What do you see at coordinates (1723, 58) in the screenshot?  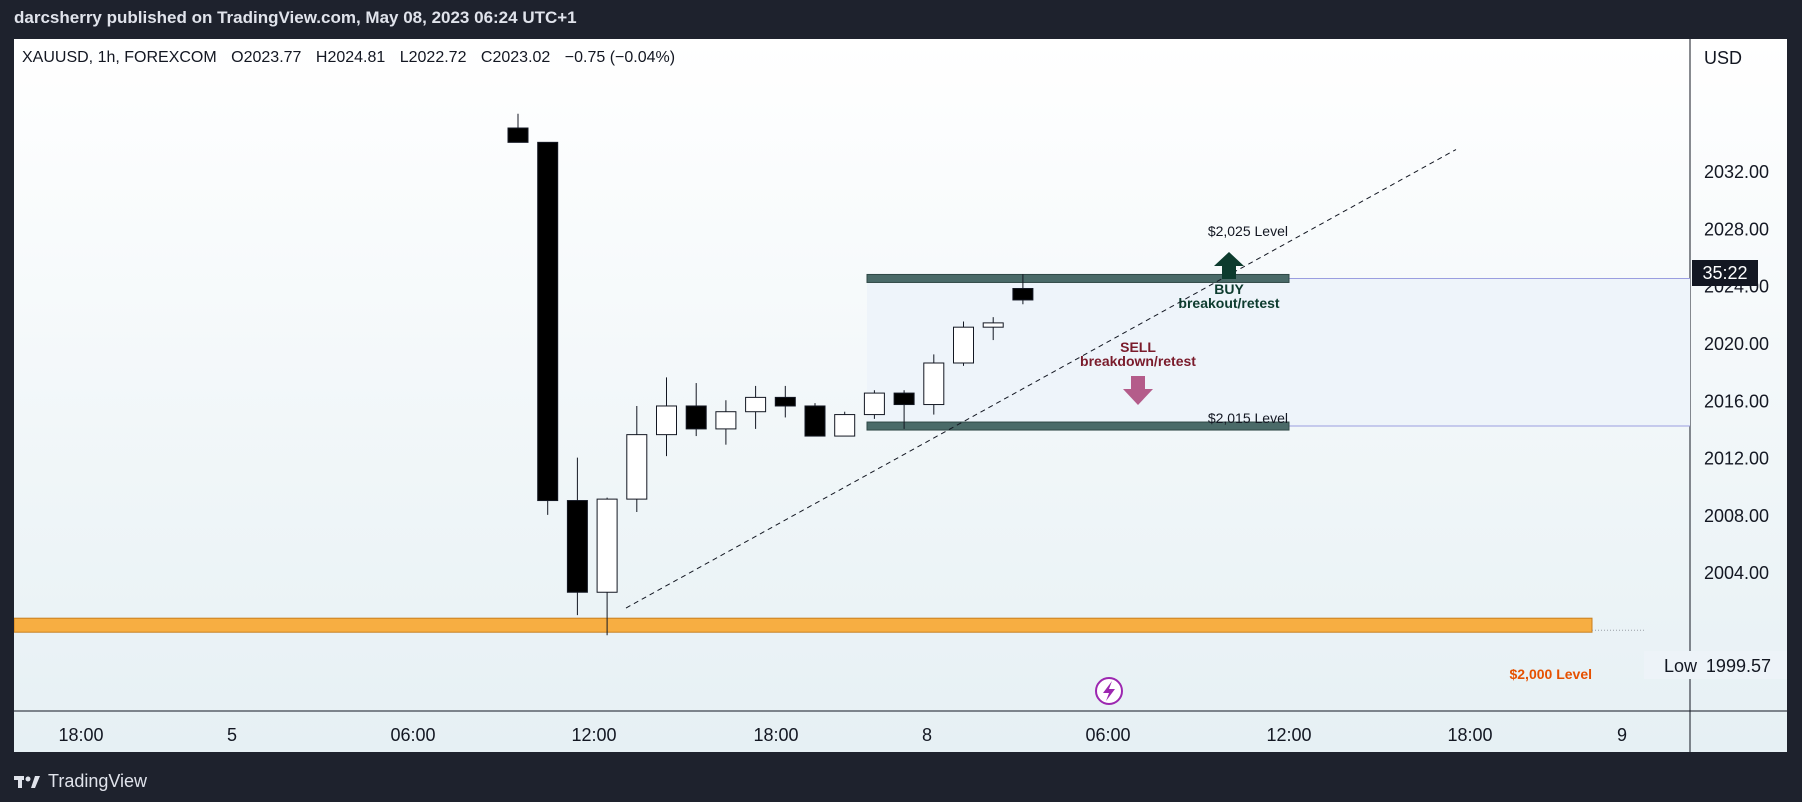 I see `currency-label: USD` at bounding box center [1723, 58].